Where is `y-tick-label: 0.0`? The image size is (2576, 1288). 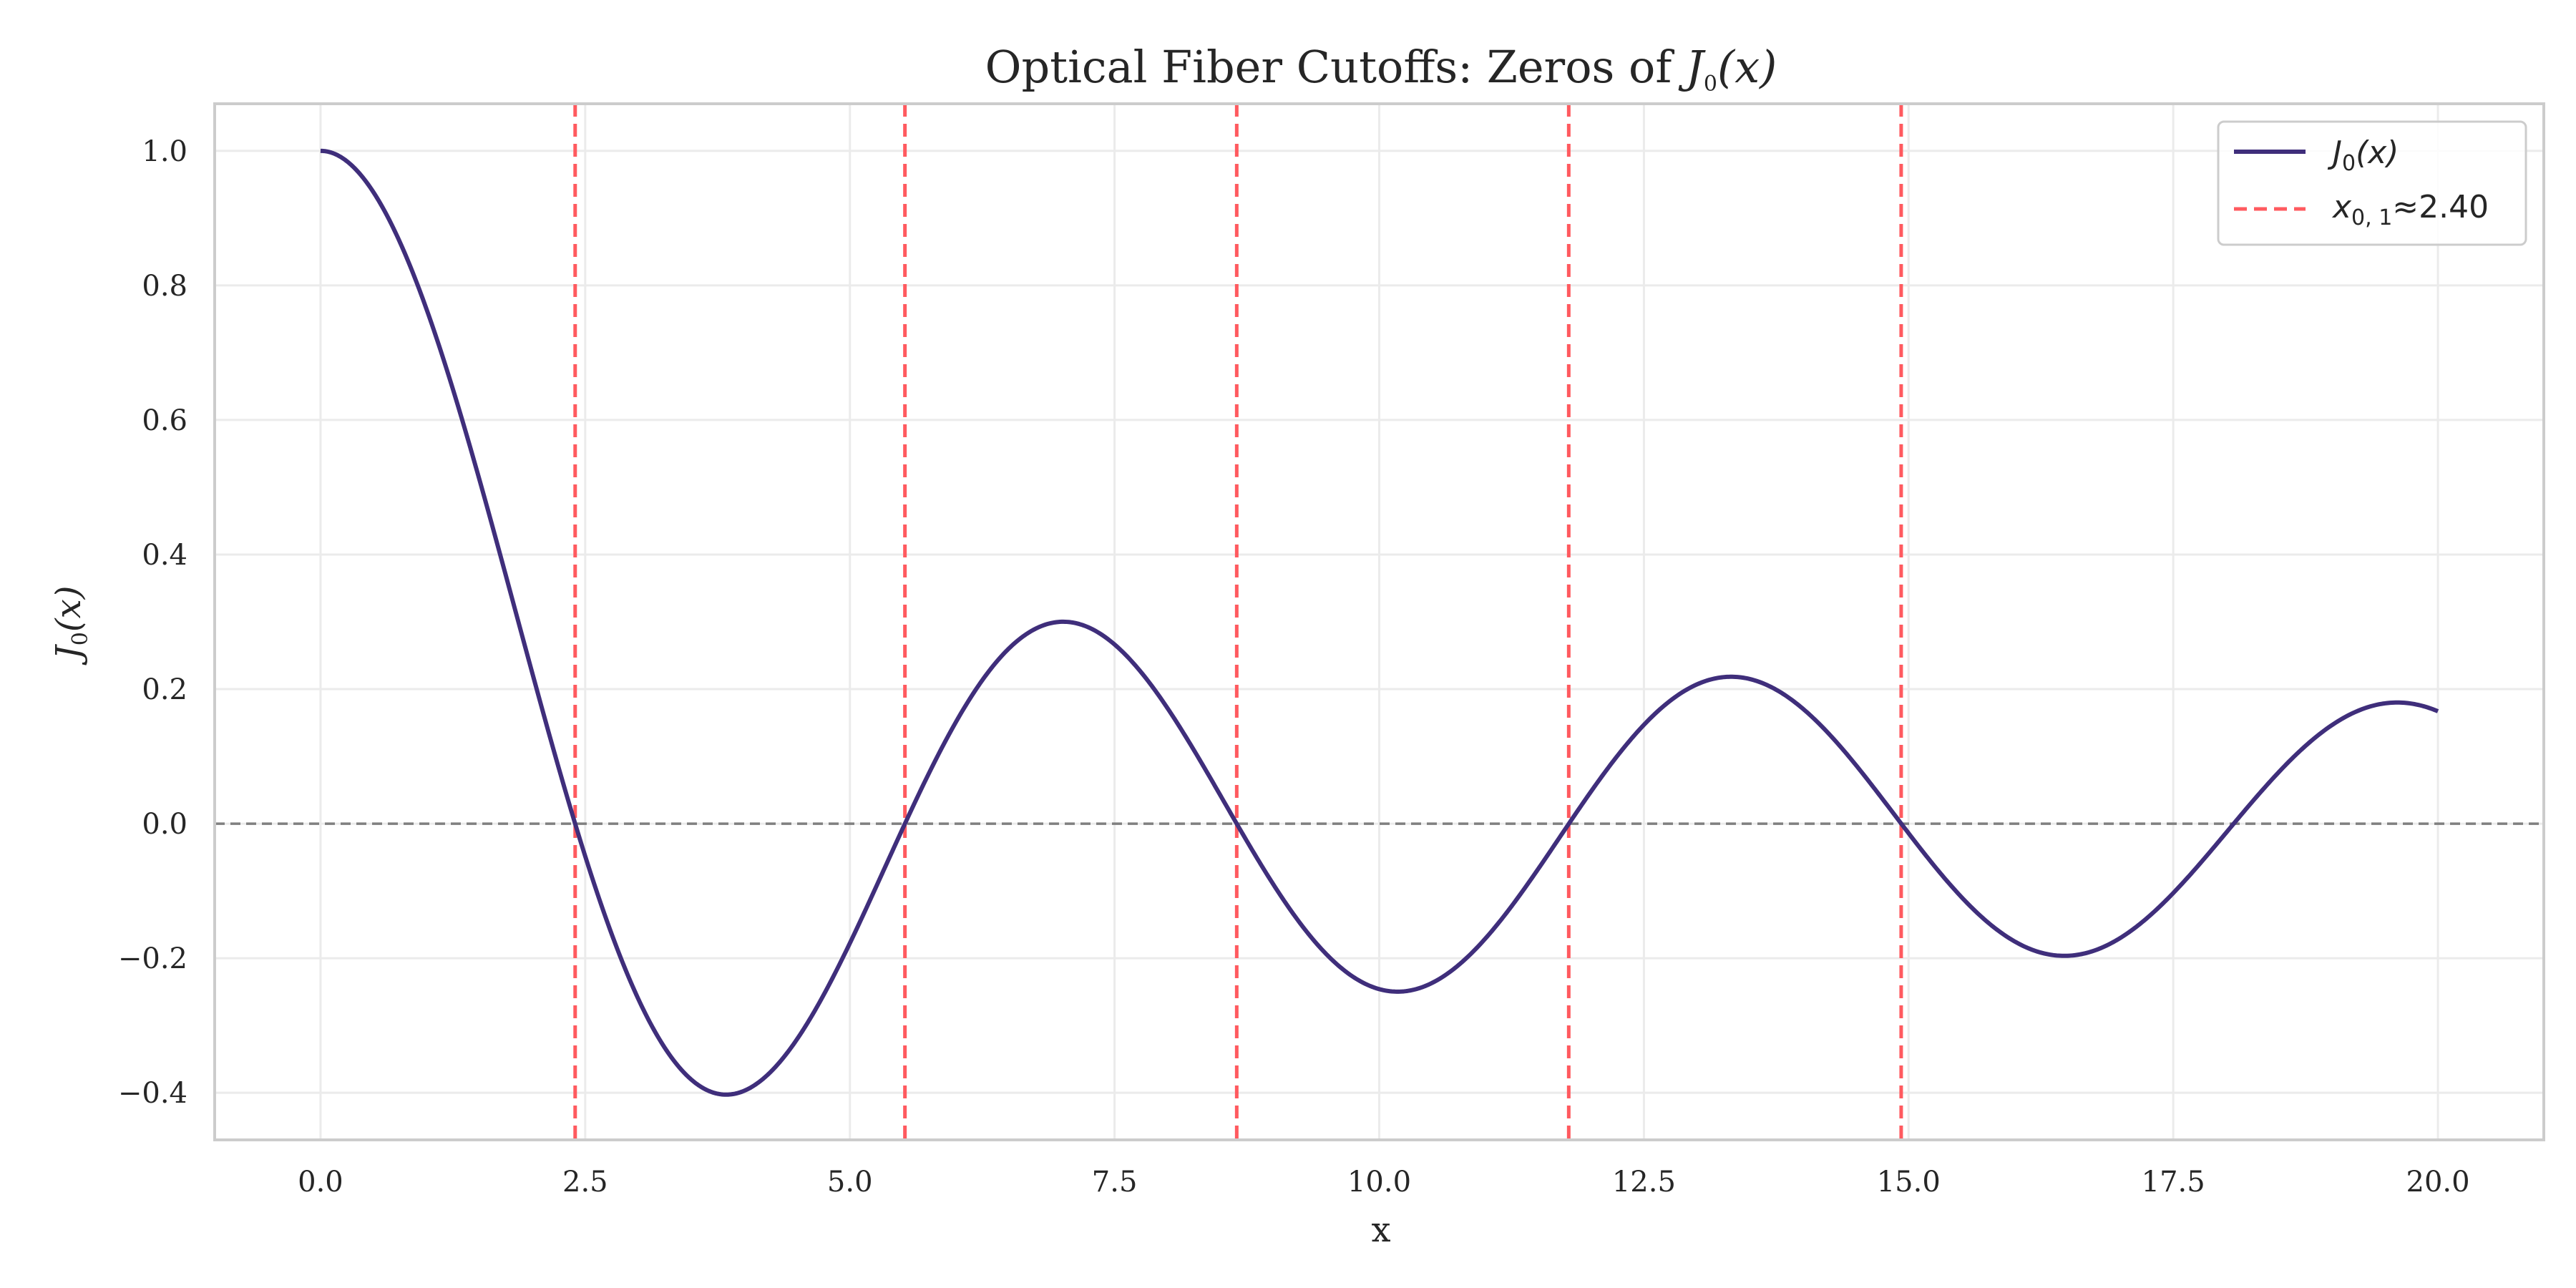
y-tick-label: 0.0 is located at coordinates (164, 824).